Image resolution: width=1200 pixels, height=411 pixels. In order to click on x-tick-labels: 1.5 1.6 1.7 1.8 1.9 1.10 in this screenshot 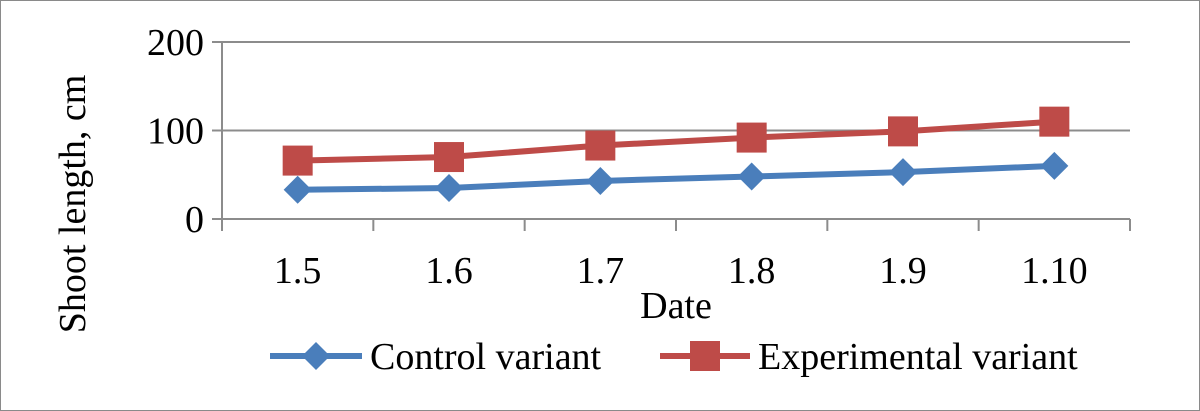, I will do `click(681, 271)`.